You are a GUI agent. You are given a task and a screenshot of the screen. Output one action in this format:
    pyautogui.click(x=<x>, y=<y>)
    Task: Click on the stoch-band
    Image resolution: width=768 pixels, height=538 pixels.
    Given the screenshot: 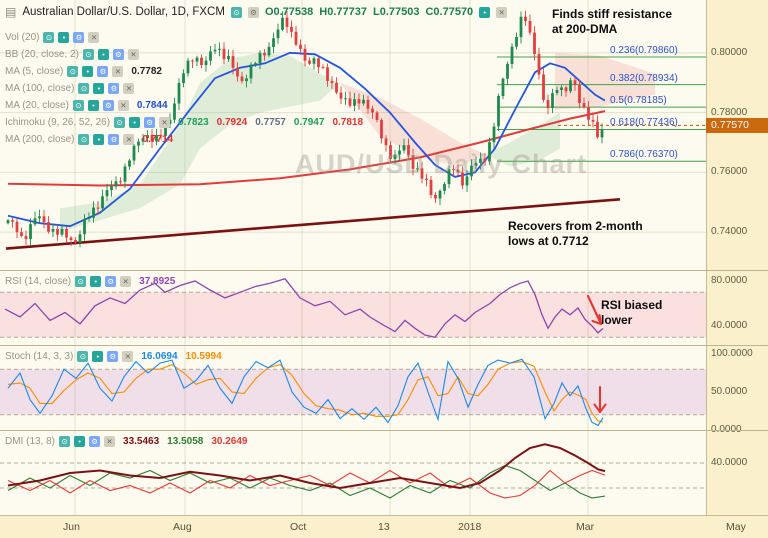 What is the action you would take?
    pyautogui.click(x=353, y=392)
    